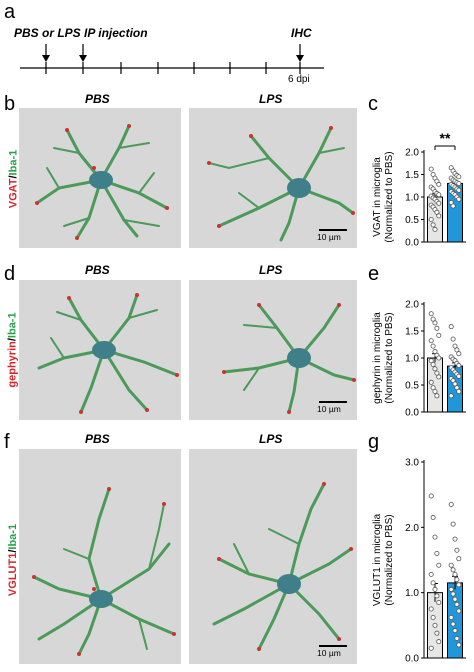  I want to click on micrograph-lps-vgat: 10 µm, so click(273, 178).